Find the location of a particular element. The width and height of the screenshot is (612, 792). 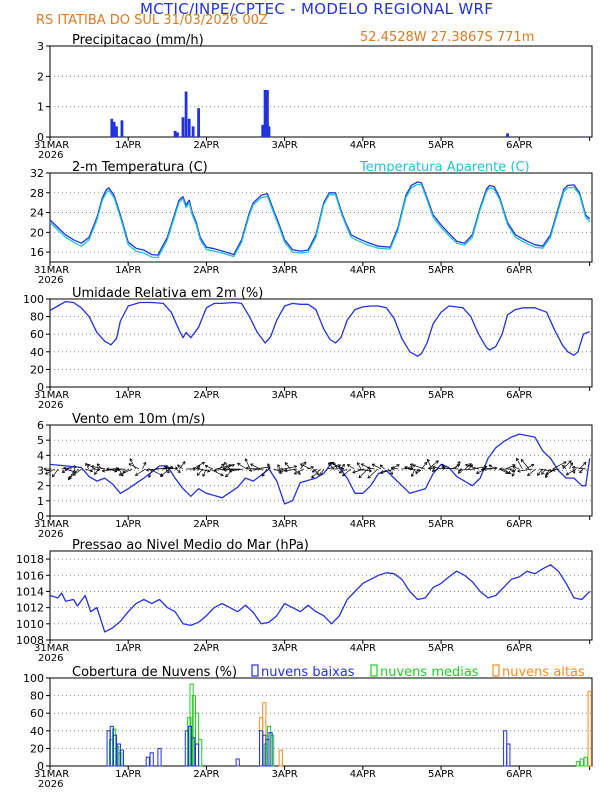

rh-xtick-label: 6APR is located at coordinates (519, 395).